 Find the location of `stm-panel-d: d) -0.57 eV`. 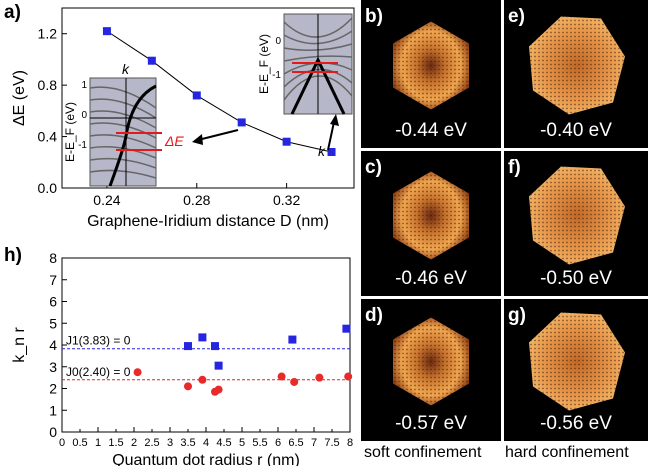

stm-panel-d: d) -0.57 eV is located at coordinates (431, 370).